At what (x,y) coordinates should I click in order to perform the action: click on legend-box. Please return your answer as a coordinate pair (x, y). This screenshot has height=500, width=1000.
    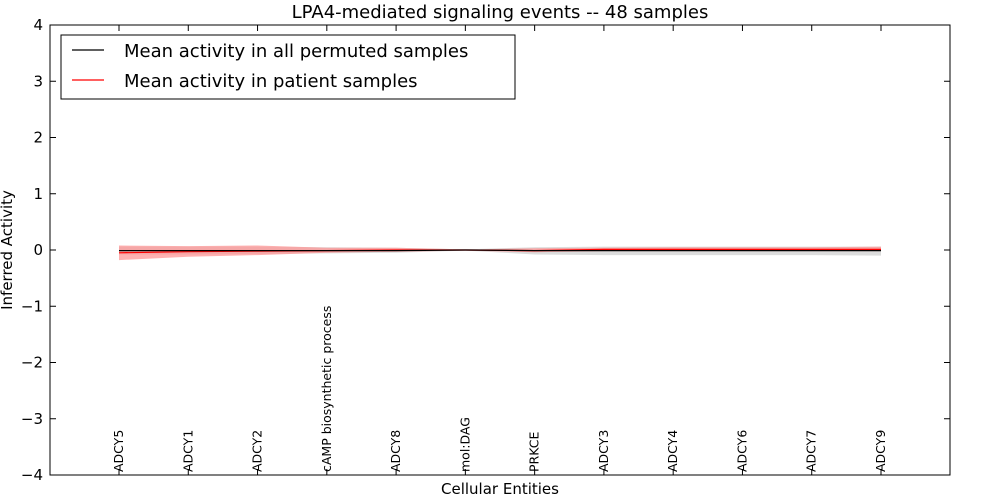
    Looking at the image, I should click on (288, 67).